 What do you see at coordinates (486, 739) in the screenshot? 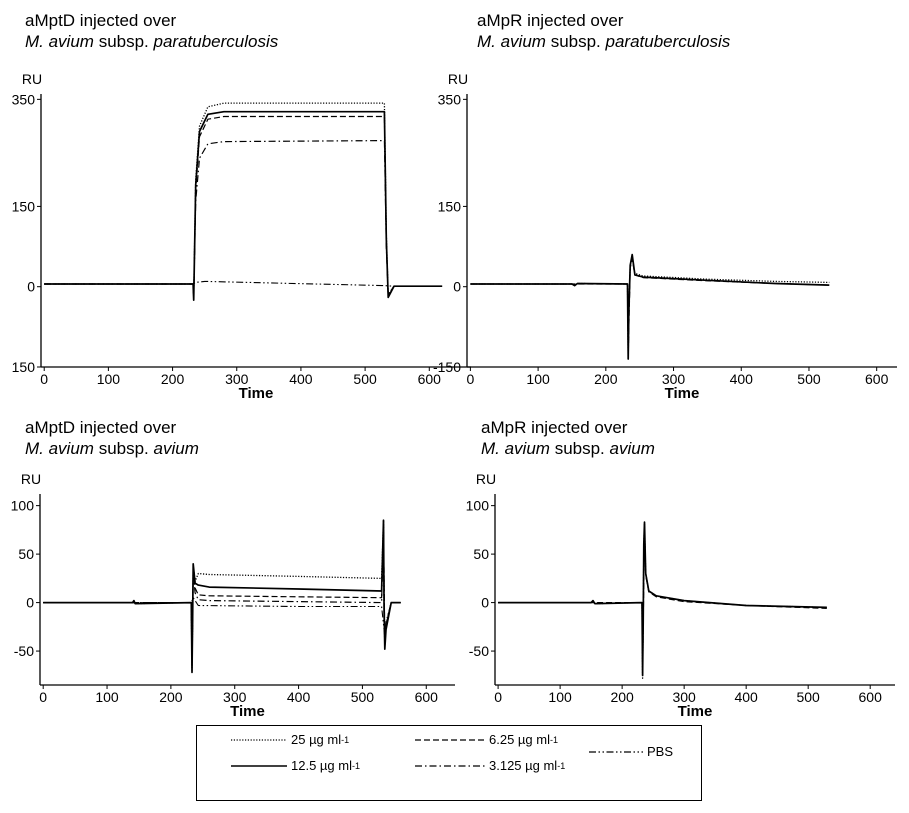
I see `legend-item-6-25: 6.25 µg ml -1` at bounding box center [486, 739].